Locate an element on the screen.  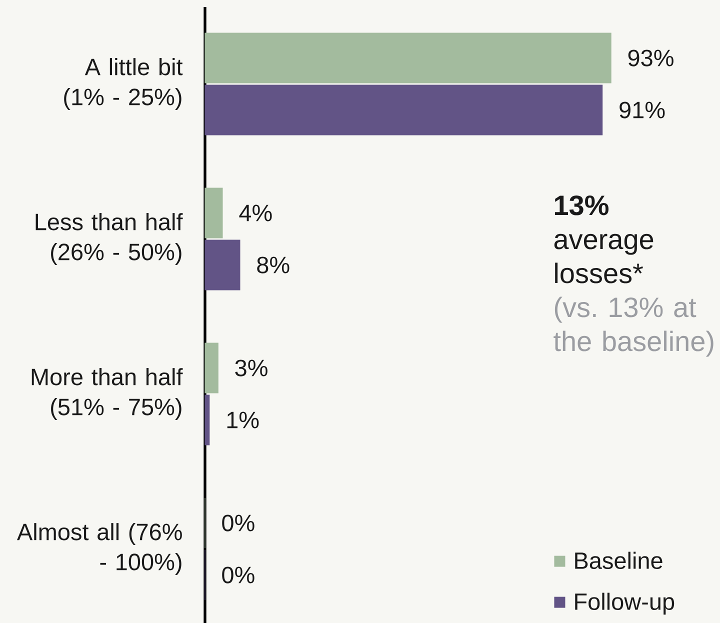
legend-label: Follow-up is located at coordinates (624, 603).